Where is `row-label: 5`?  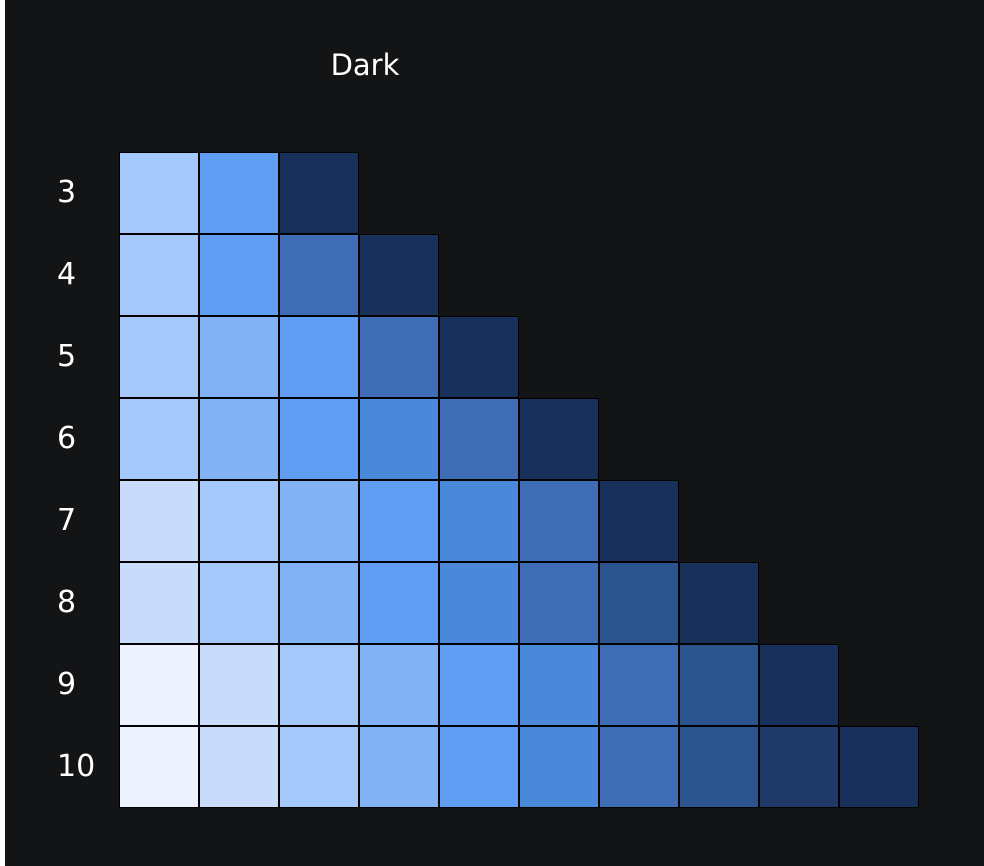 row-label: 5 is located at coordinates (67, 356).